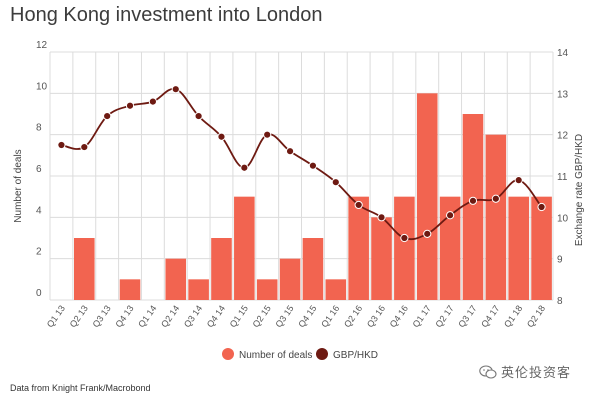 The height and width of the screenshot is (401, 593). Describe the element at coordinates (490, 316) in the screenshot. I see `x-tick-label: Q4 17` at that location.